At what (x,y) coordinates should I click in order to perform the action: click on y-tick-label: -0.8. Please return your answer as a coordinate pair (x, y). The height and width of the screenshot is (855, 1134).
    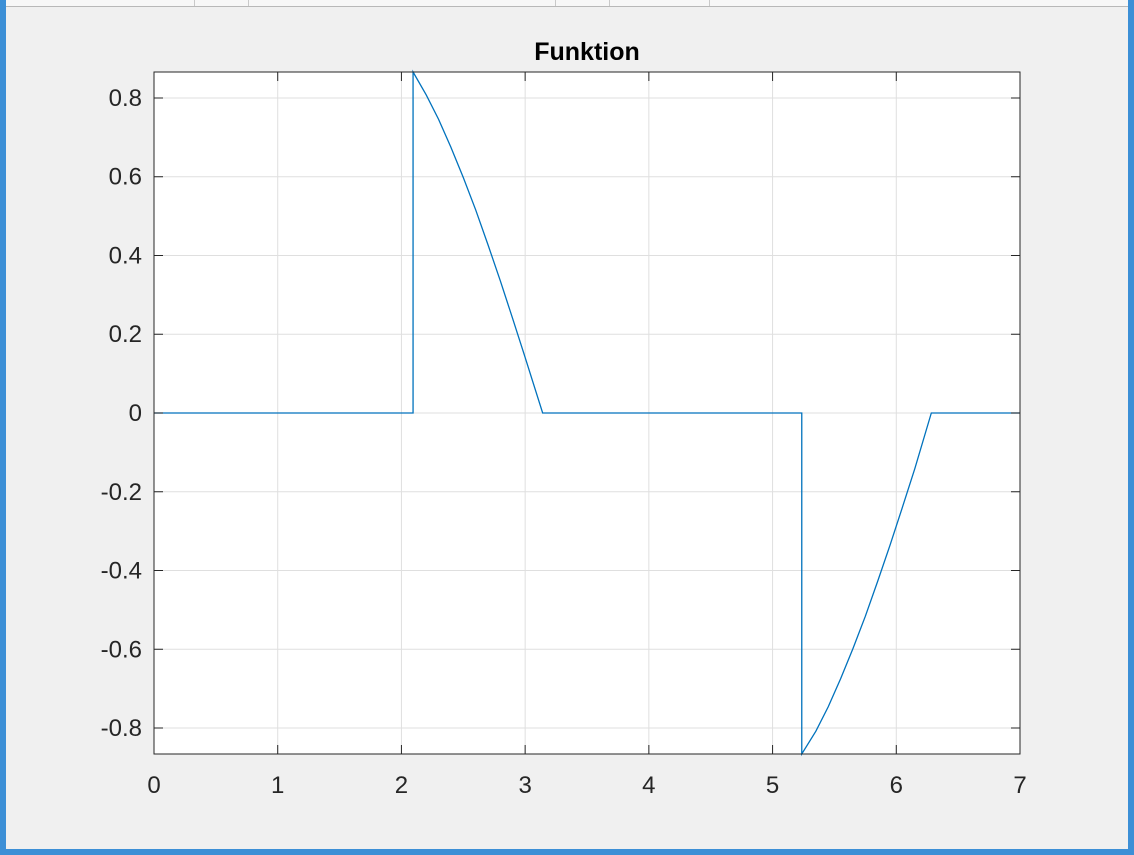
    Looking at the image, I should click on (121, 728).